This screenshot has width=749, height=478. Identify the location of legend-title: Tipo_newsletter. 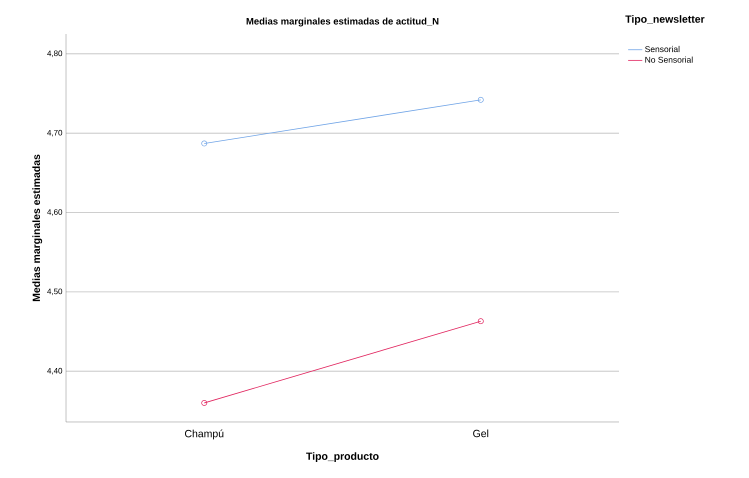
(664, 20).